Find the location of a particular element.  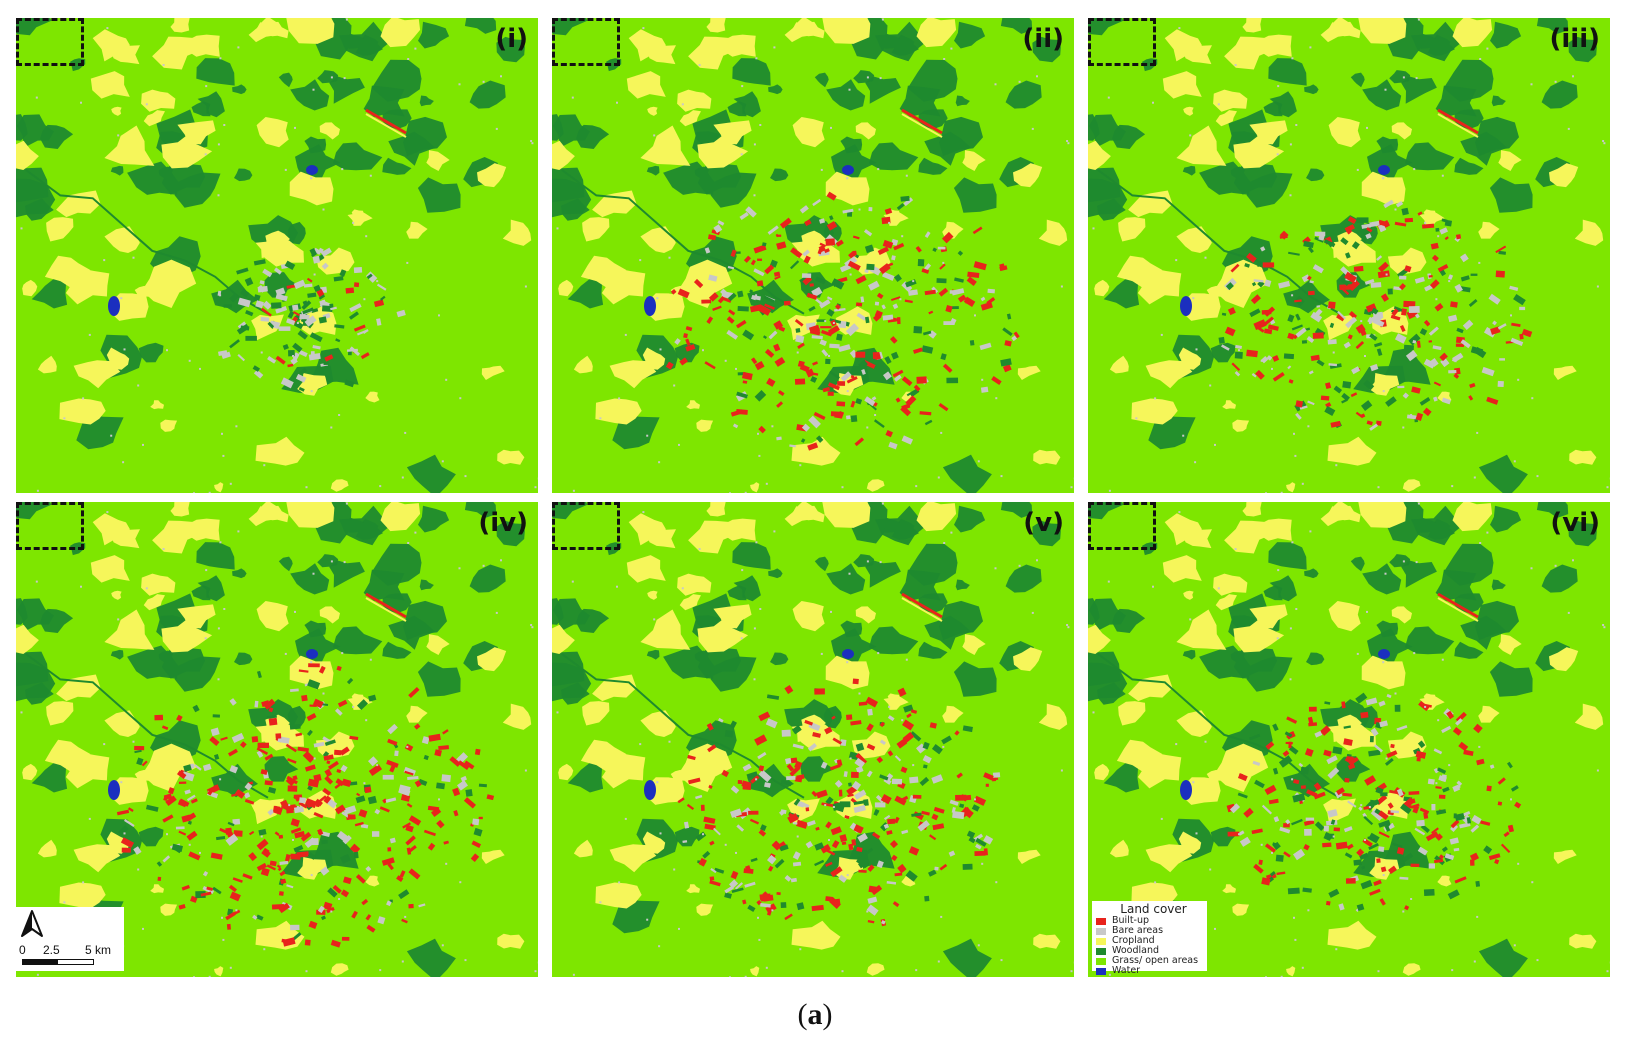

scale-bar: 0 2.5 5 km is located at coordinates (70, 939).